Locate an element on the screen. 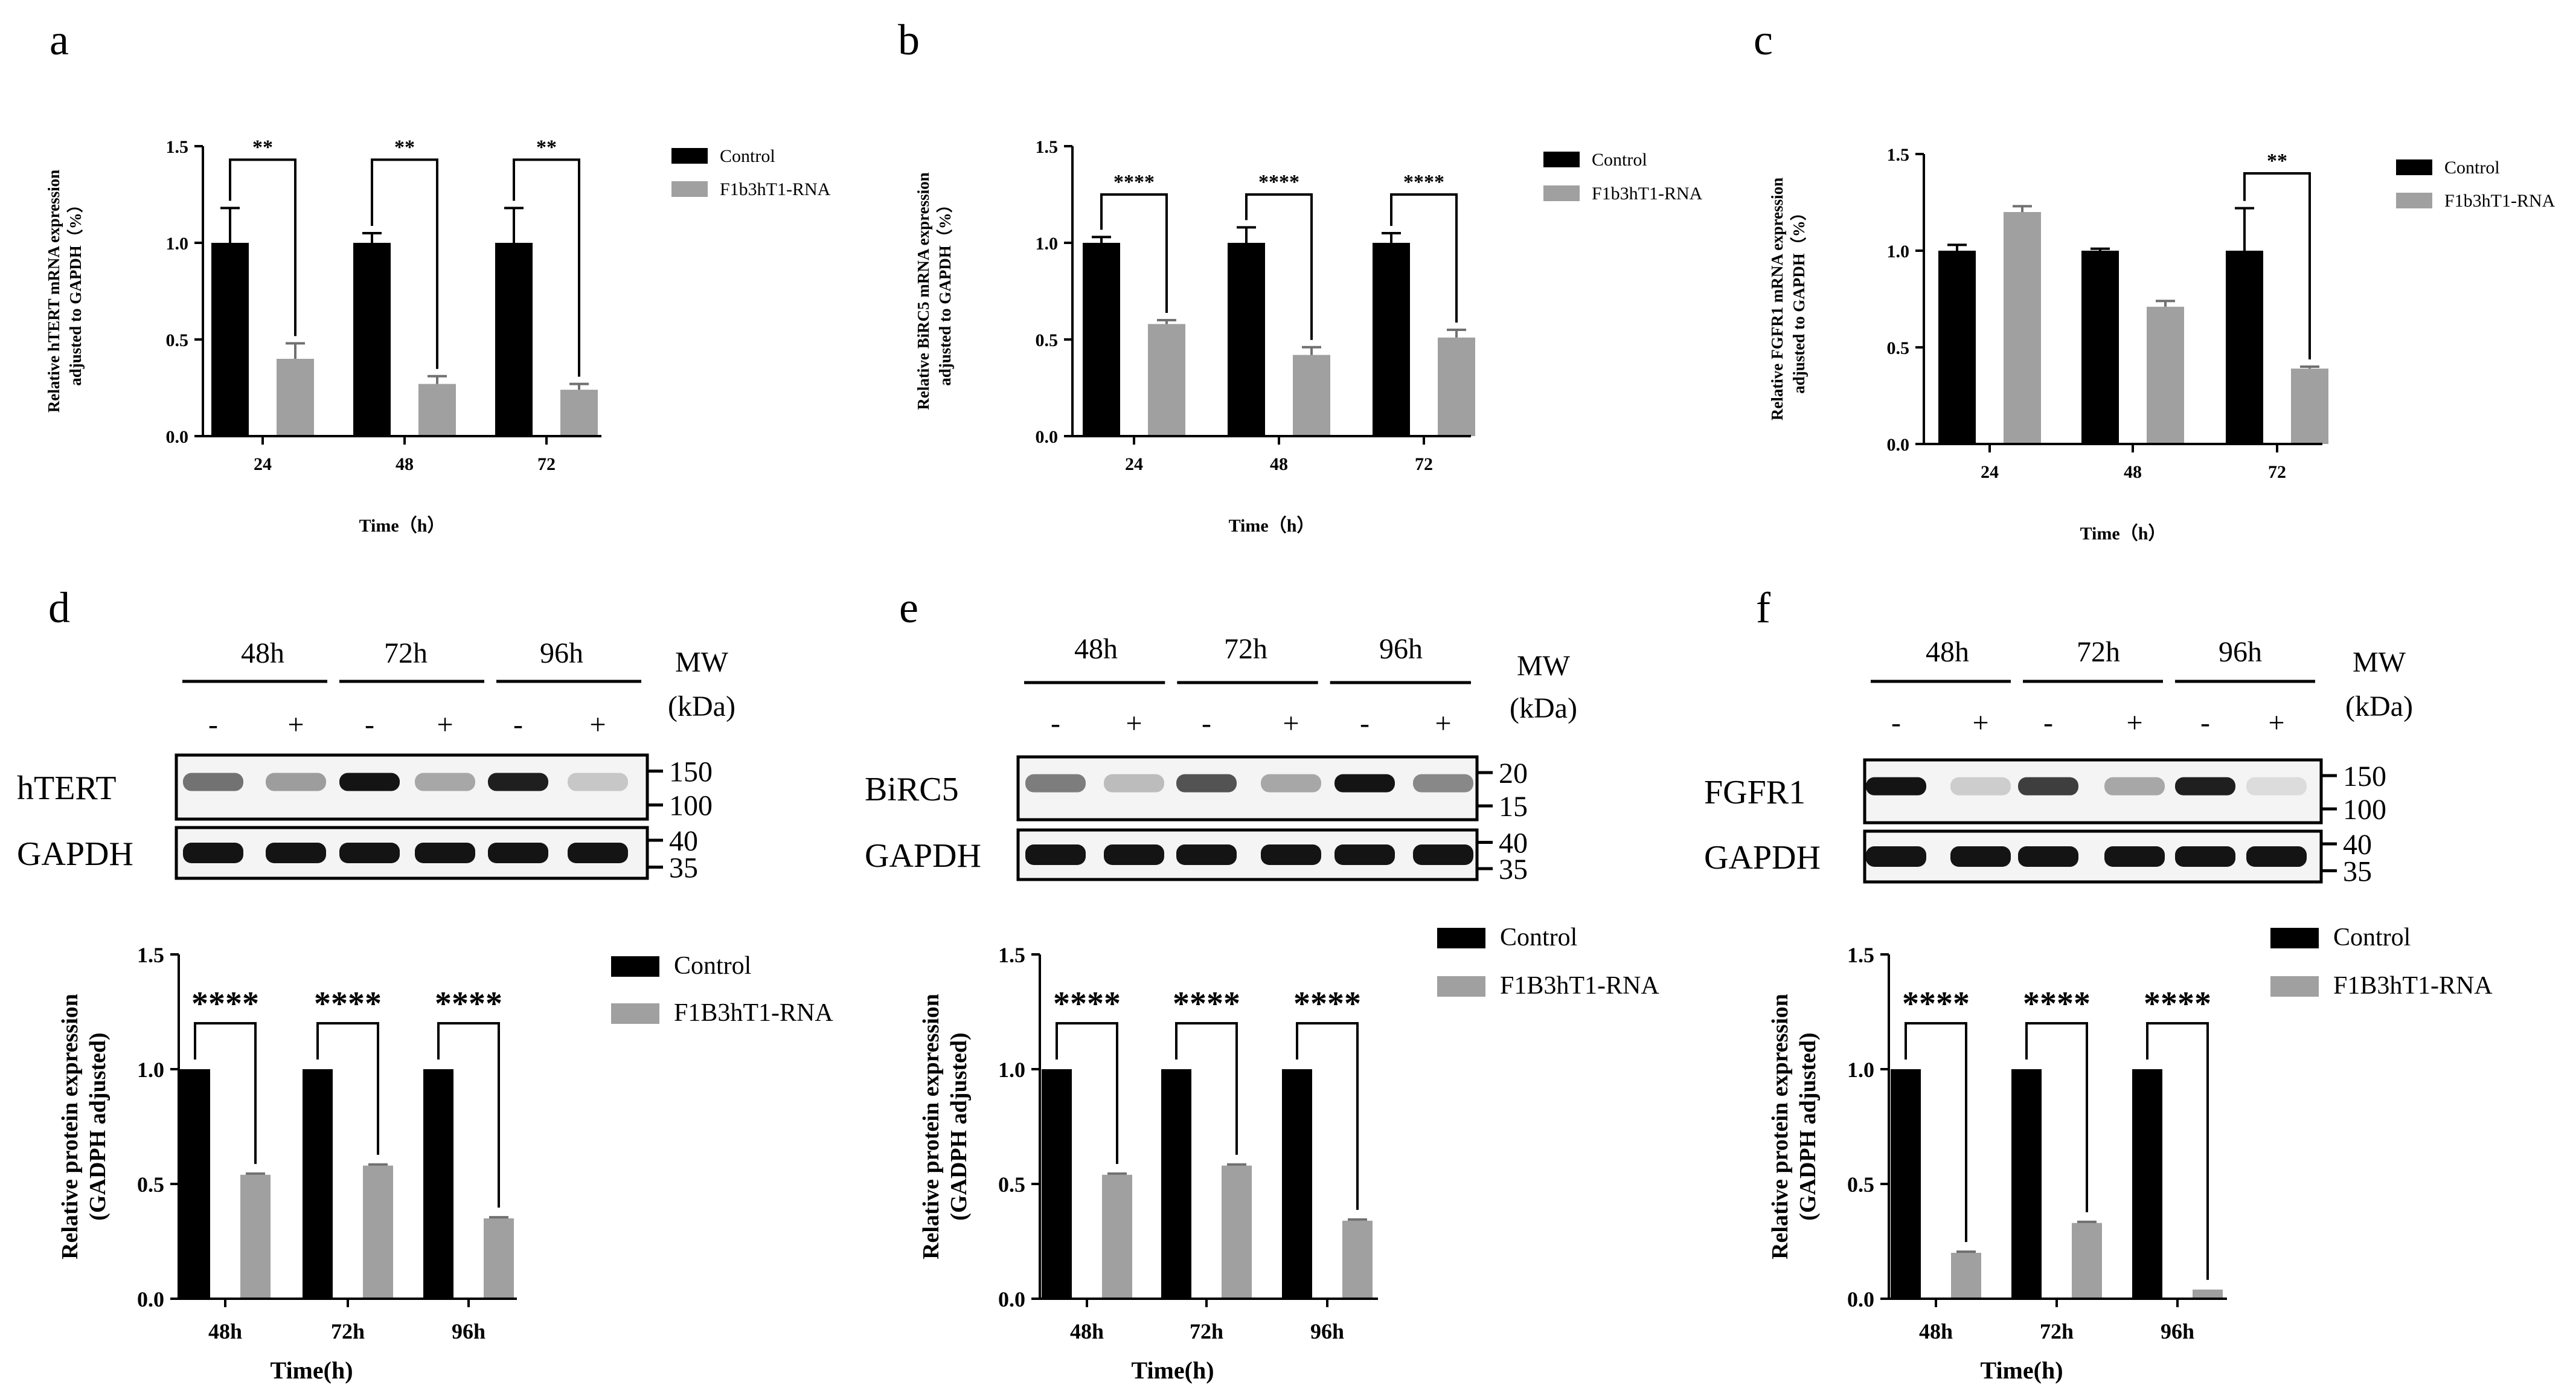  y-axis-label-line: Relative hTERT mRNA expression is located at coordinates (54, 291).